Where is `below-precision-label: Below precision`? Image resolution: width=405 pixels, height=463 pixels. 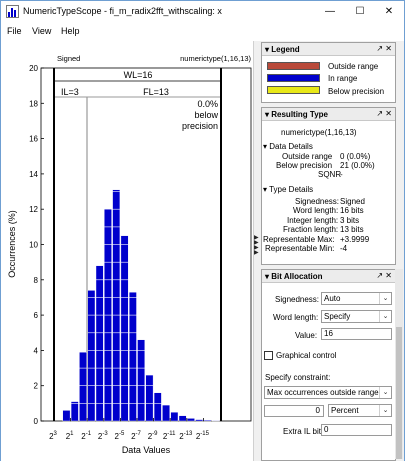
below-precision-label: Below precision is located at coordinates (304, 165).